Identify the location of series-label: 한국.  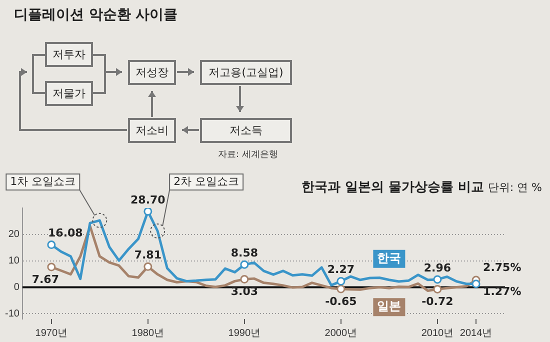
(389, 258).